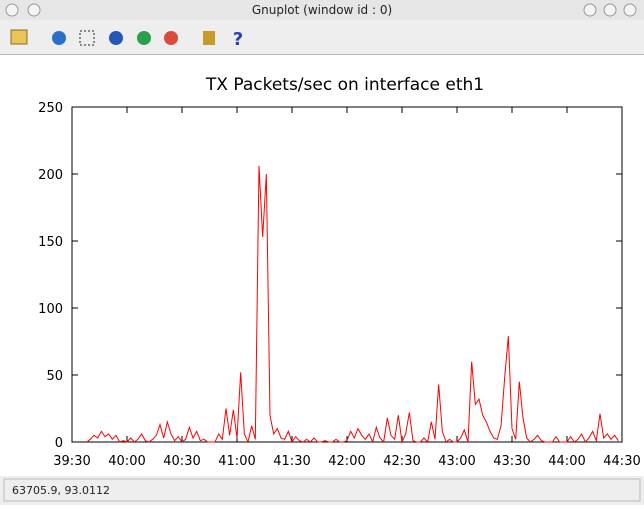 Image resolution: width=644 pixels, height=509 pixels. What do you see at coordinates (621, 461) in the screenshot?
I see `x-tick-label: 44:30` at bounding box center [621, 461].